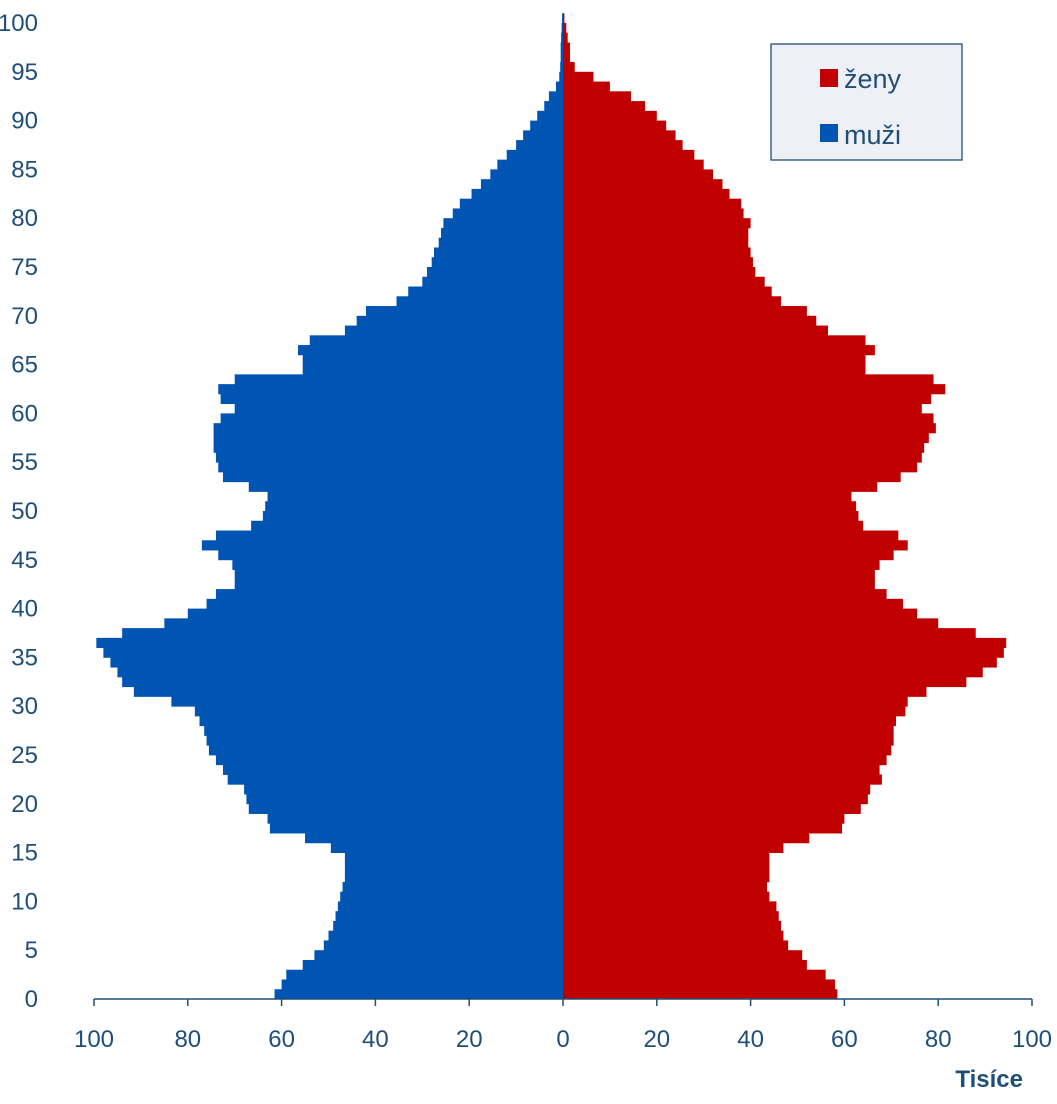  I want to click on x-unit-label: Tisíce, so click(989, 1079).